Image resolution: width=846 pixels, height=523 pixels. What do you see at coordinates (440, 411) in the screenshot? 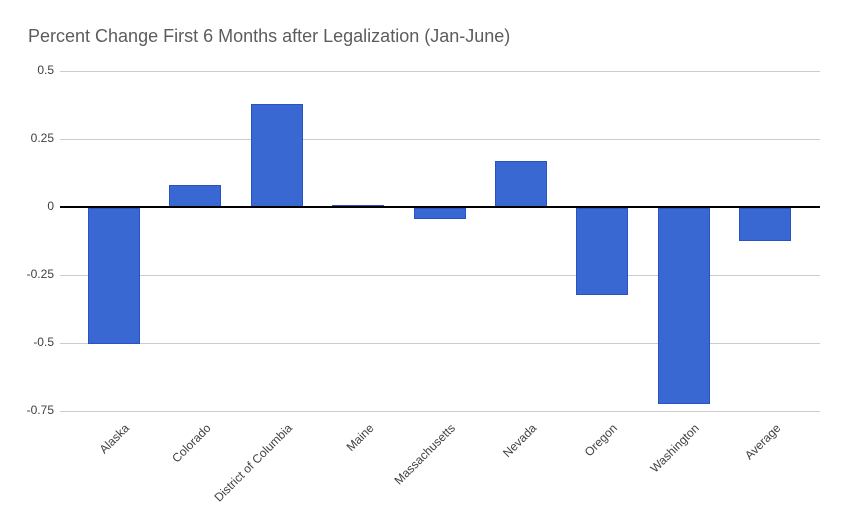
I see `gridline--0.75` at bounding box center [440, 411].